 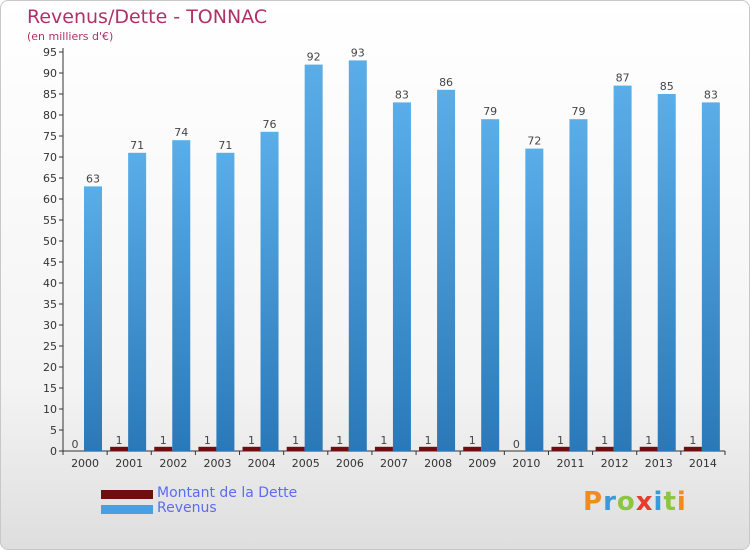 What do you see at coordinates (50, 388) in the screenshot?
I see `y-tick-label: 15` at bounding box center [50, 388].